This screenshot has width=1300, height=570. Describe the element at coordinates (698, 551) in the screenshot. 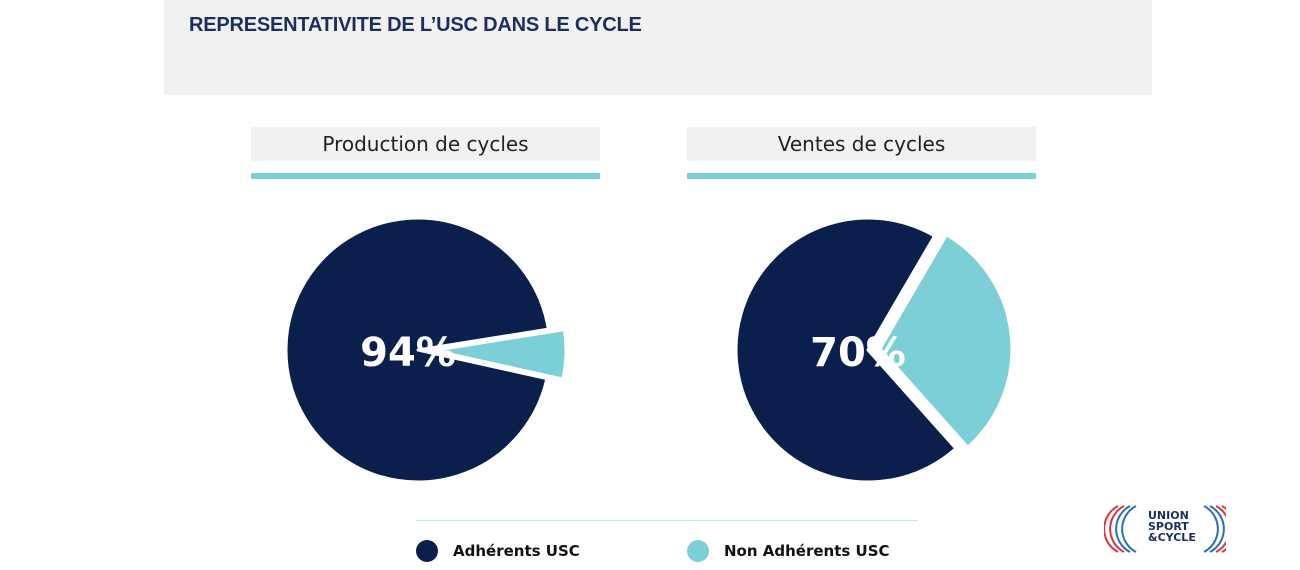

I see `legend-swatch-non-adherents` at that location.